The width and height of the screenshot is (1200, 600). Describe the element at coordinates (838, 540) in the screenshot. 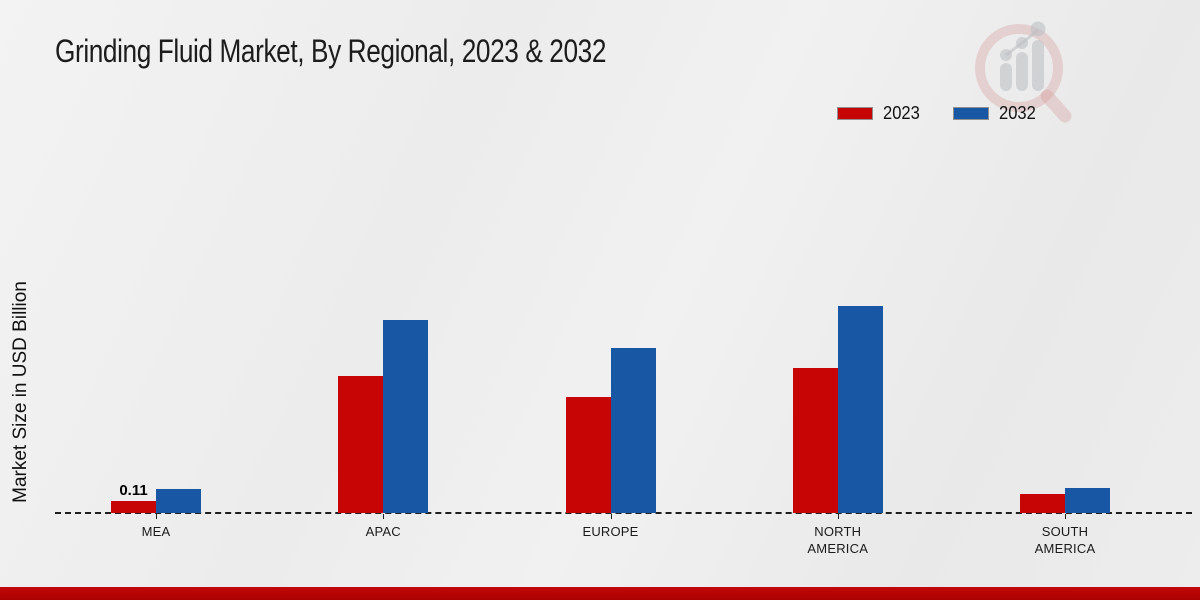

I see `x-axis-label-north-america: NORTH AMERICA` at that location.